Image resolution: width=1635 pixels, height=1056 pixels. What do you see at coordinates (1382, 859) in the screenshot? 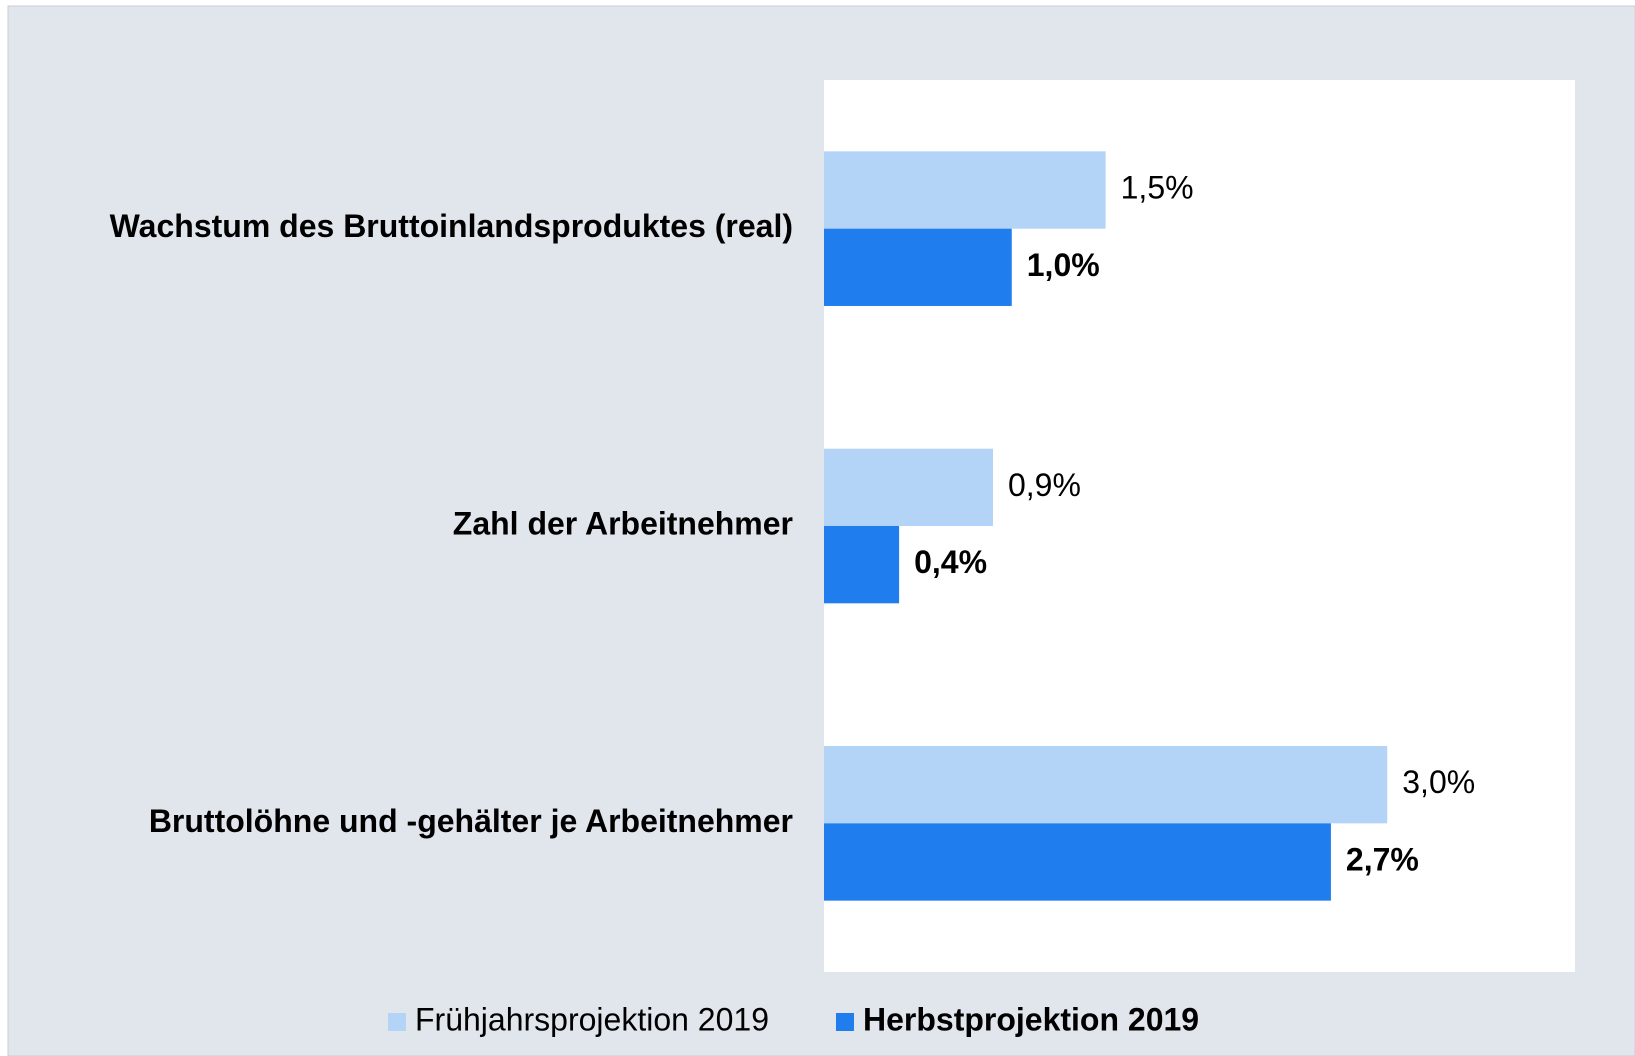
I see `data-label: 2,7%` at bounding box center [1382, 859].